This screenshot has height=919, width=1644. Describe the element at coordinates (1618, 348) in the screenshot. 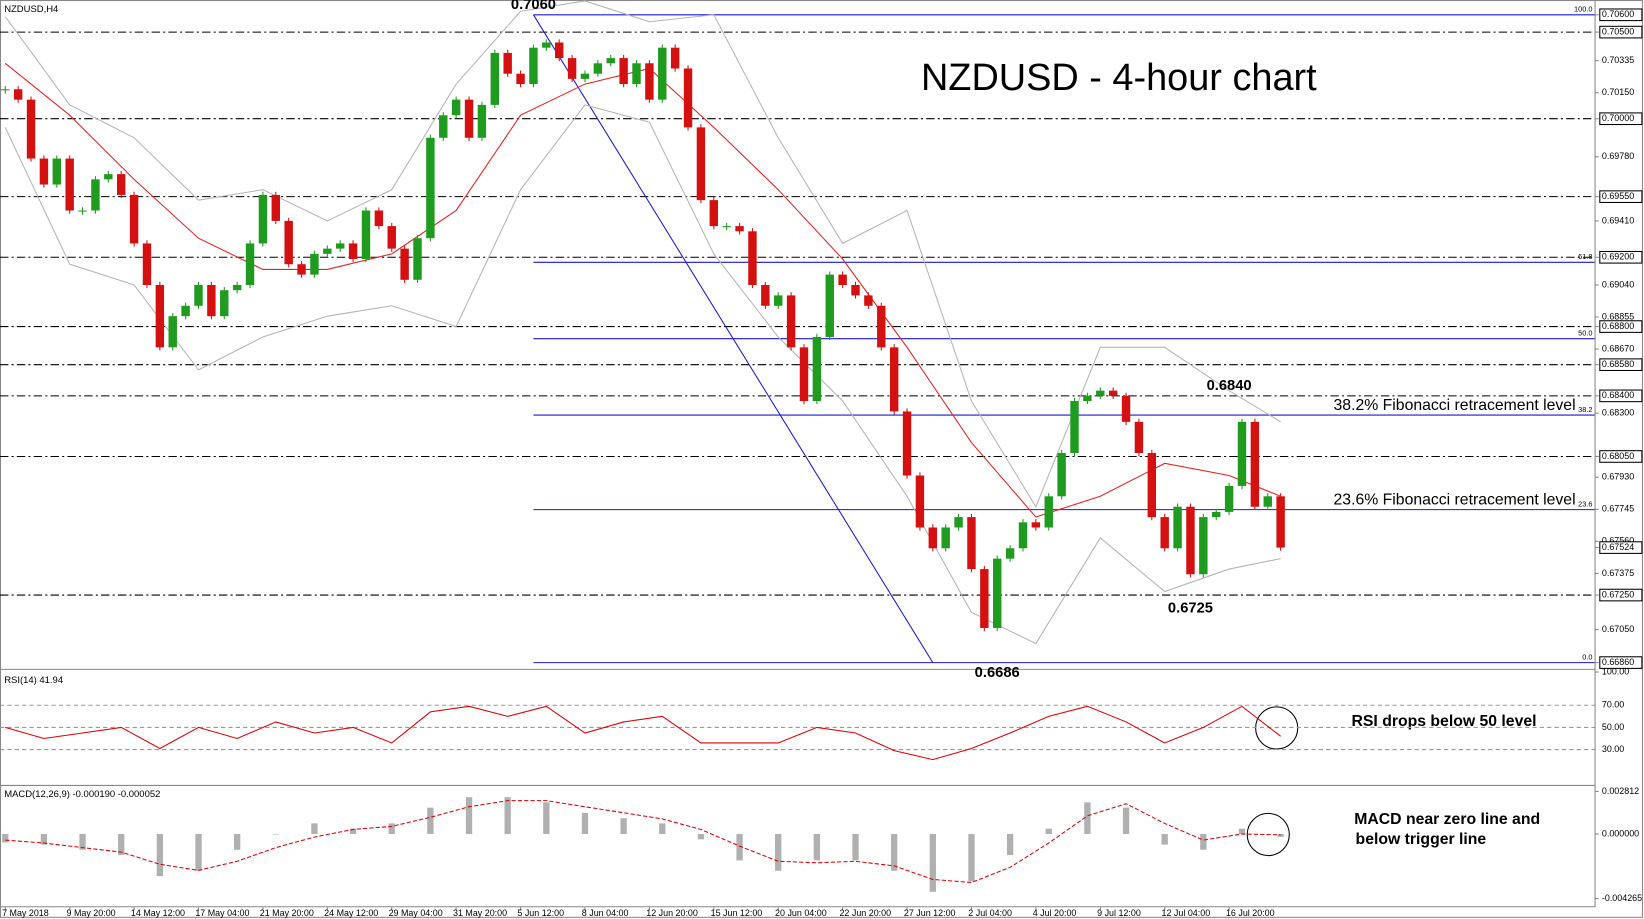

I see `y-tick-label: 0.68670` at that location.